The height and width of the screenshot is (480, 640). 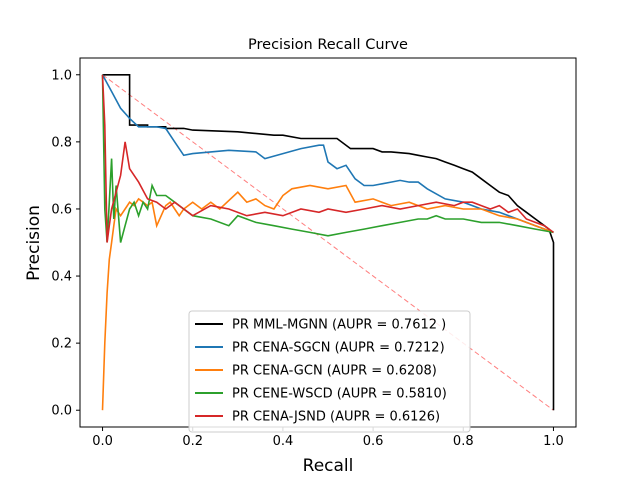 I want to click on y-tick-label: 0.4, so click(x=61, y=277).